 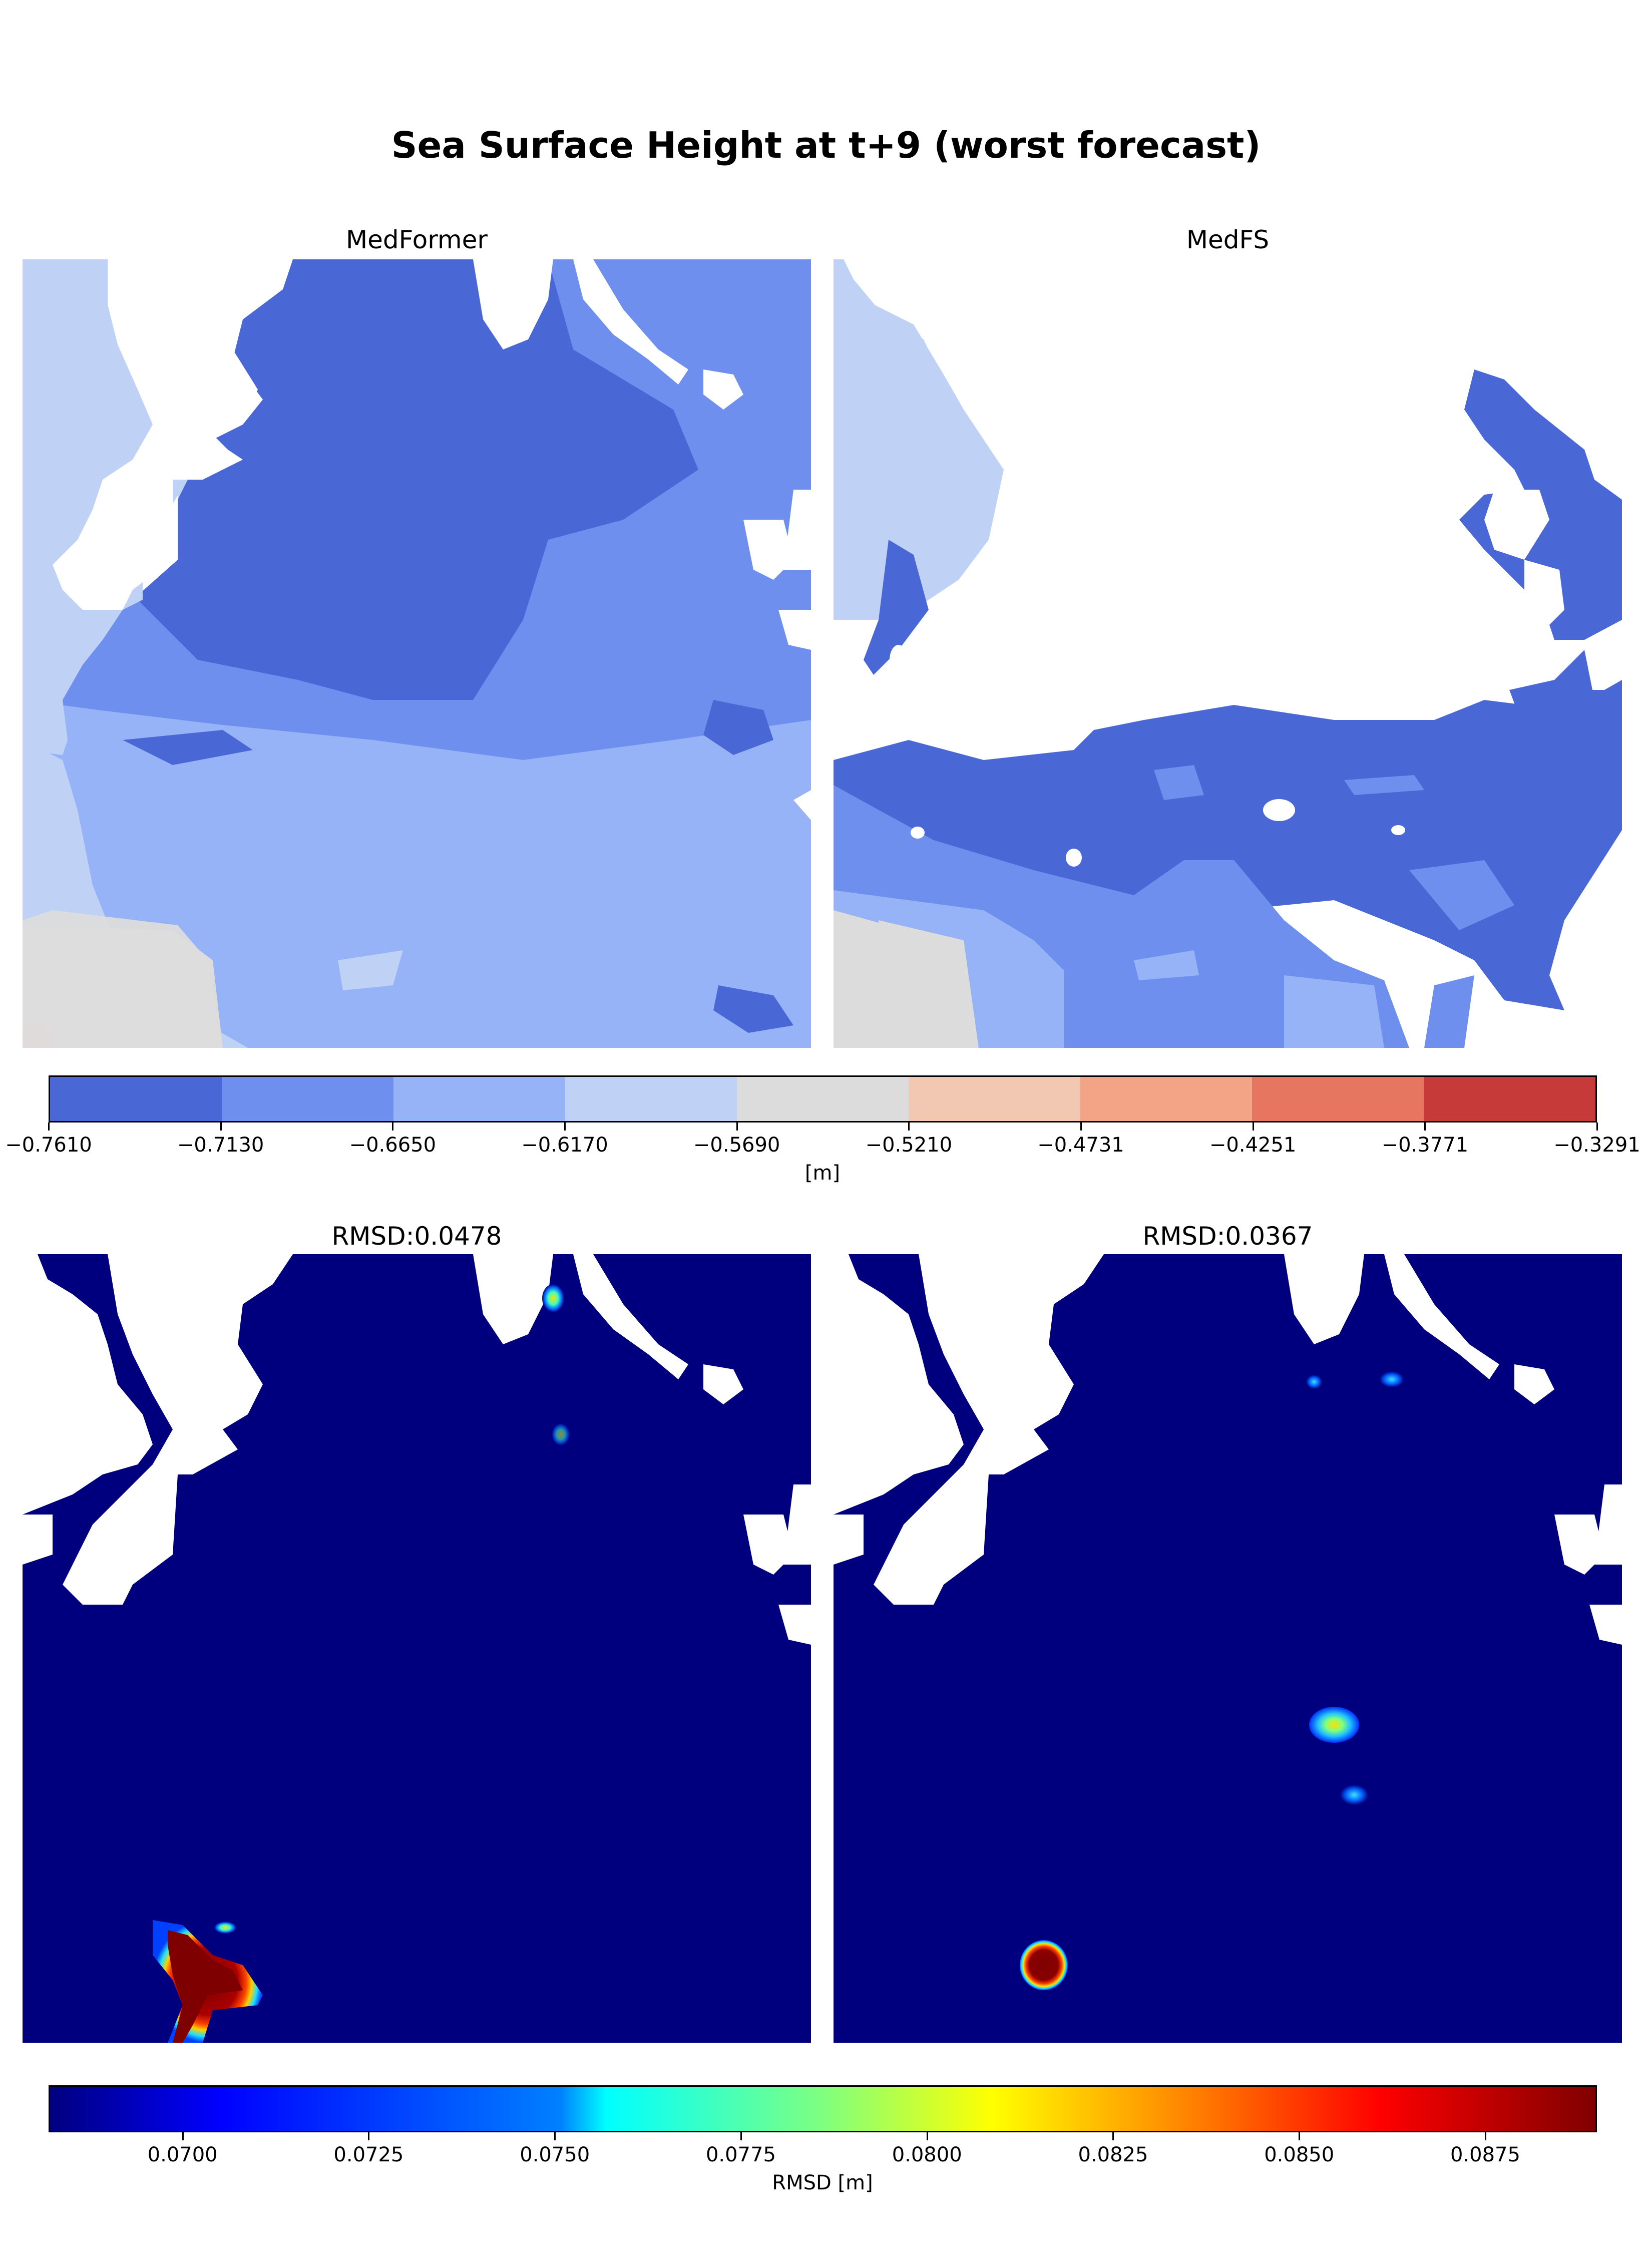 What do you see at coordinates (393, 1145) in the screenshot?
I see `ssh-colorbar-tick-label: −0.6650` at bounding box center [393, 1145].